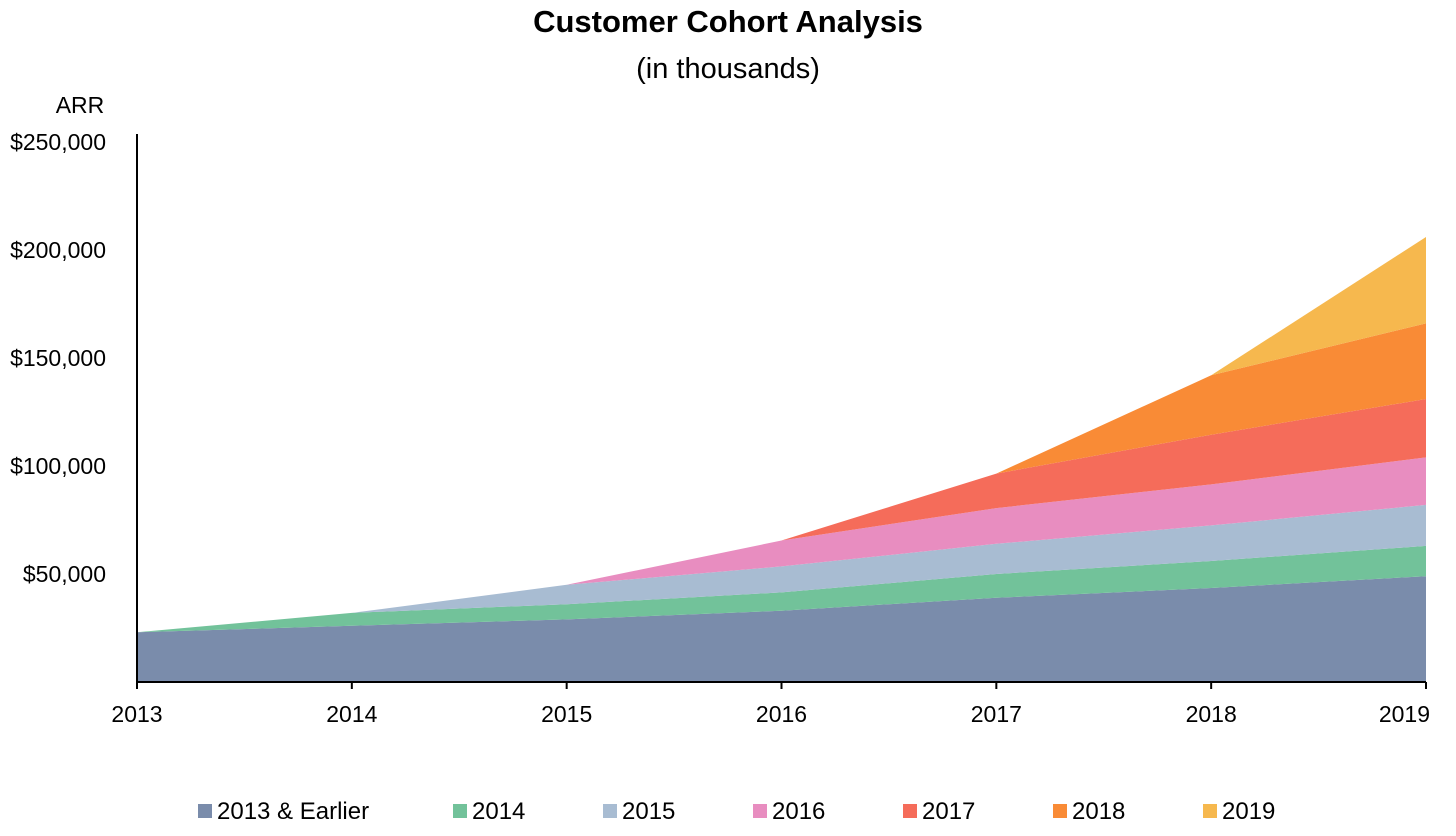  I want to click on legend-label-2018: 2018, so click(1098, 811).